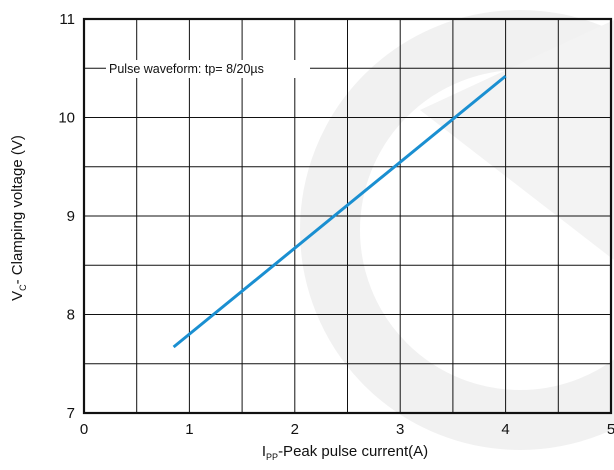  Describe the element at coordinates (66, 216) in the screenshot. I see `y-tick-labels: 7 8 9 10 11` at that location.